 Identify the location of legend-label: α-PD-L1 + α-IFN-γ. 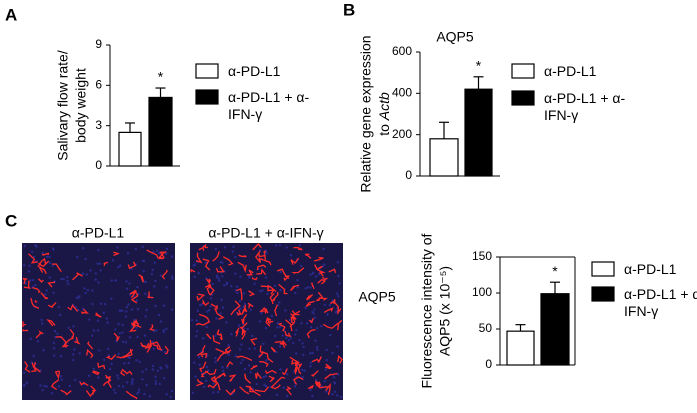
(585, 106).